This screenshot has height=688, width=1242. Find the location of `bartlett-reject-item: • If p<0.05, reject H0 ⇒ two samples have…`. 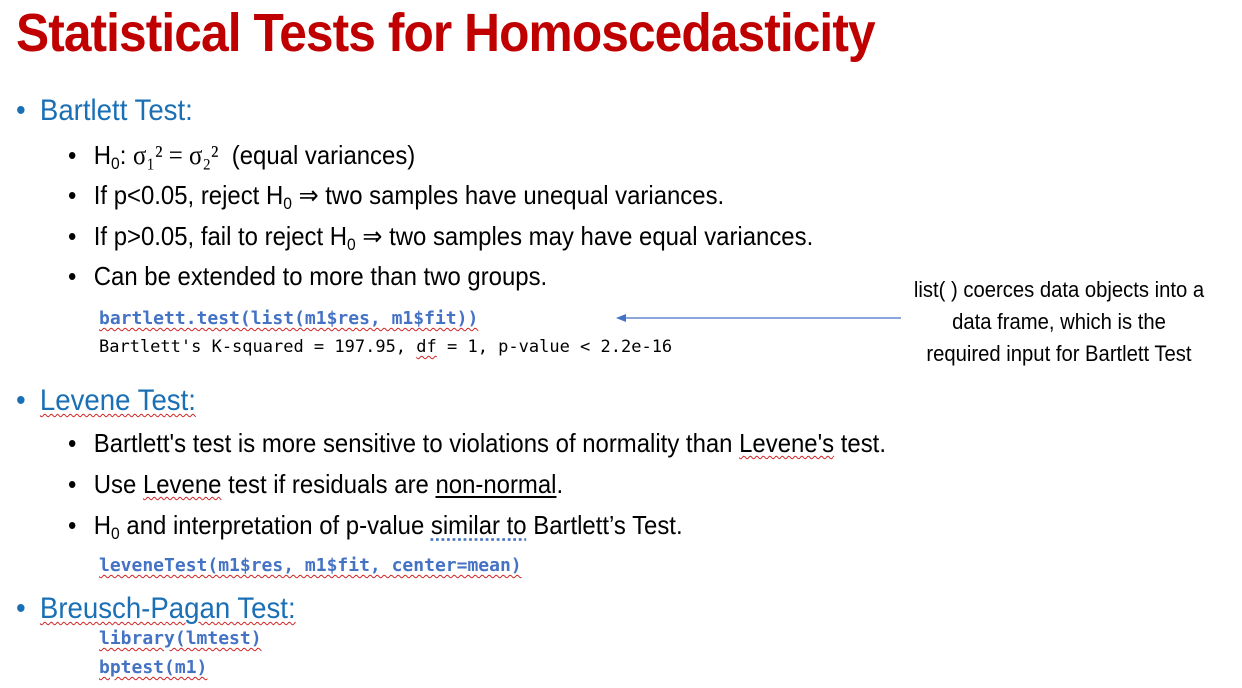

bartlett-reject-item: • If p<0.05, reject H0 ⇒ two samples have… is located at coordinates (396, 196).